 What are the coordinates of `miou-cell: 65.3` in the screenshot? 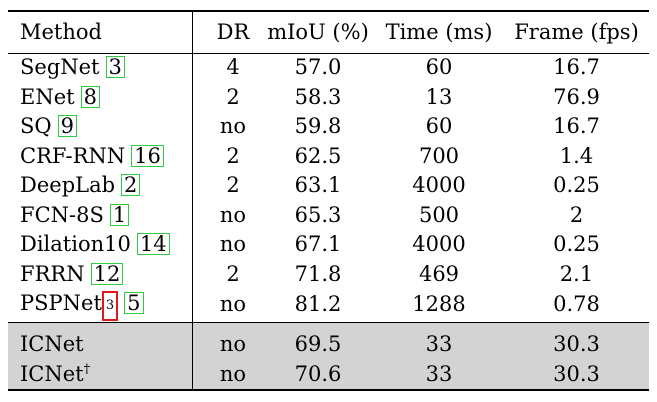 It's located at (318, 214).